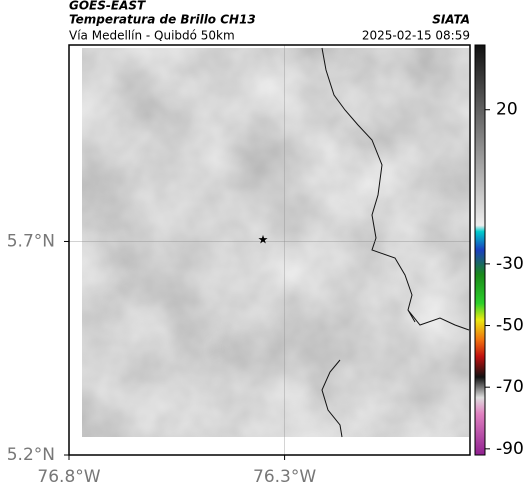 Image resolution: width=526 pixels, height=491 pixels. Describe the element at coordinates (451, 20) in the screenshot. I see `agency: SIATA` at that location.